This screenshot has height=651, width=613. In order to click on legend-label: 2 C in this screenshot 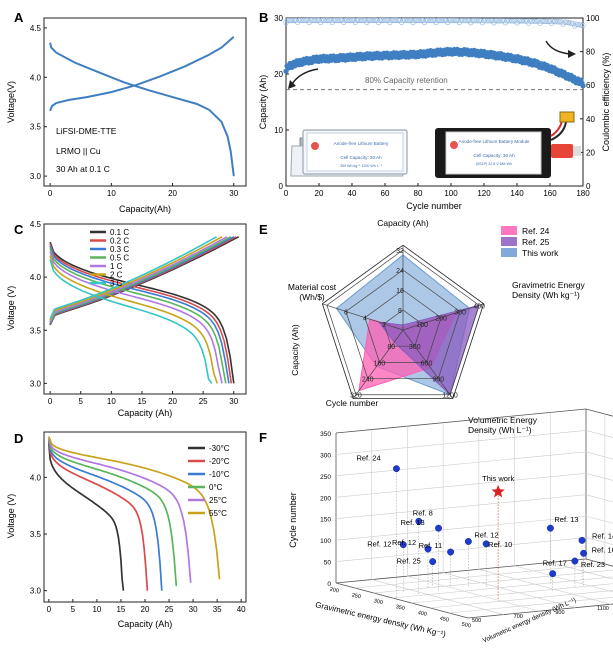, I will do `click(116, 275)`.